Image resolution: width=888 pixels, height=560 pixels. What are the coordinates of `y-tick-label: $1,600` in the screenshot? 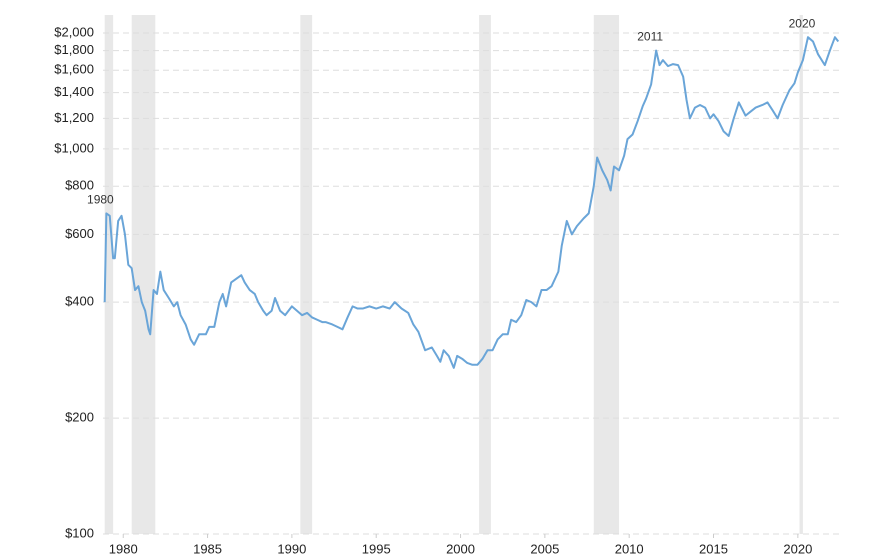 It's located at (74, 69).